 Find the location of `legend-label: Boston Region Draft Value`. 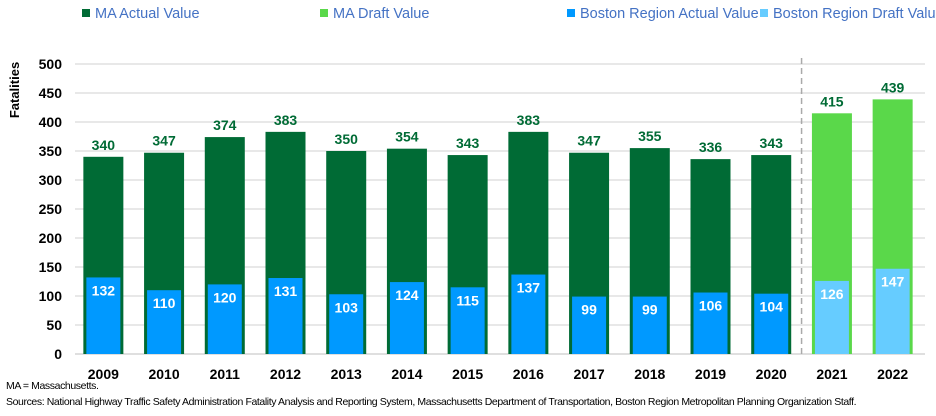

legend-label: Boston Region Draft Value is located at coordinates (854, 14).